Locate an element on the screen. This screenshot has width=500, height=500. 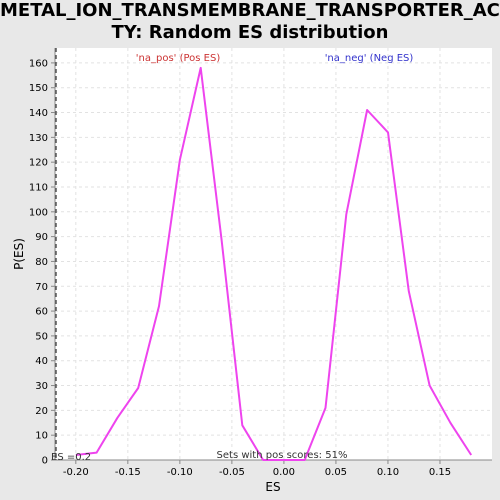
y-tick-label: 100 is located at coordinates (38, 212).